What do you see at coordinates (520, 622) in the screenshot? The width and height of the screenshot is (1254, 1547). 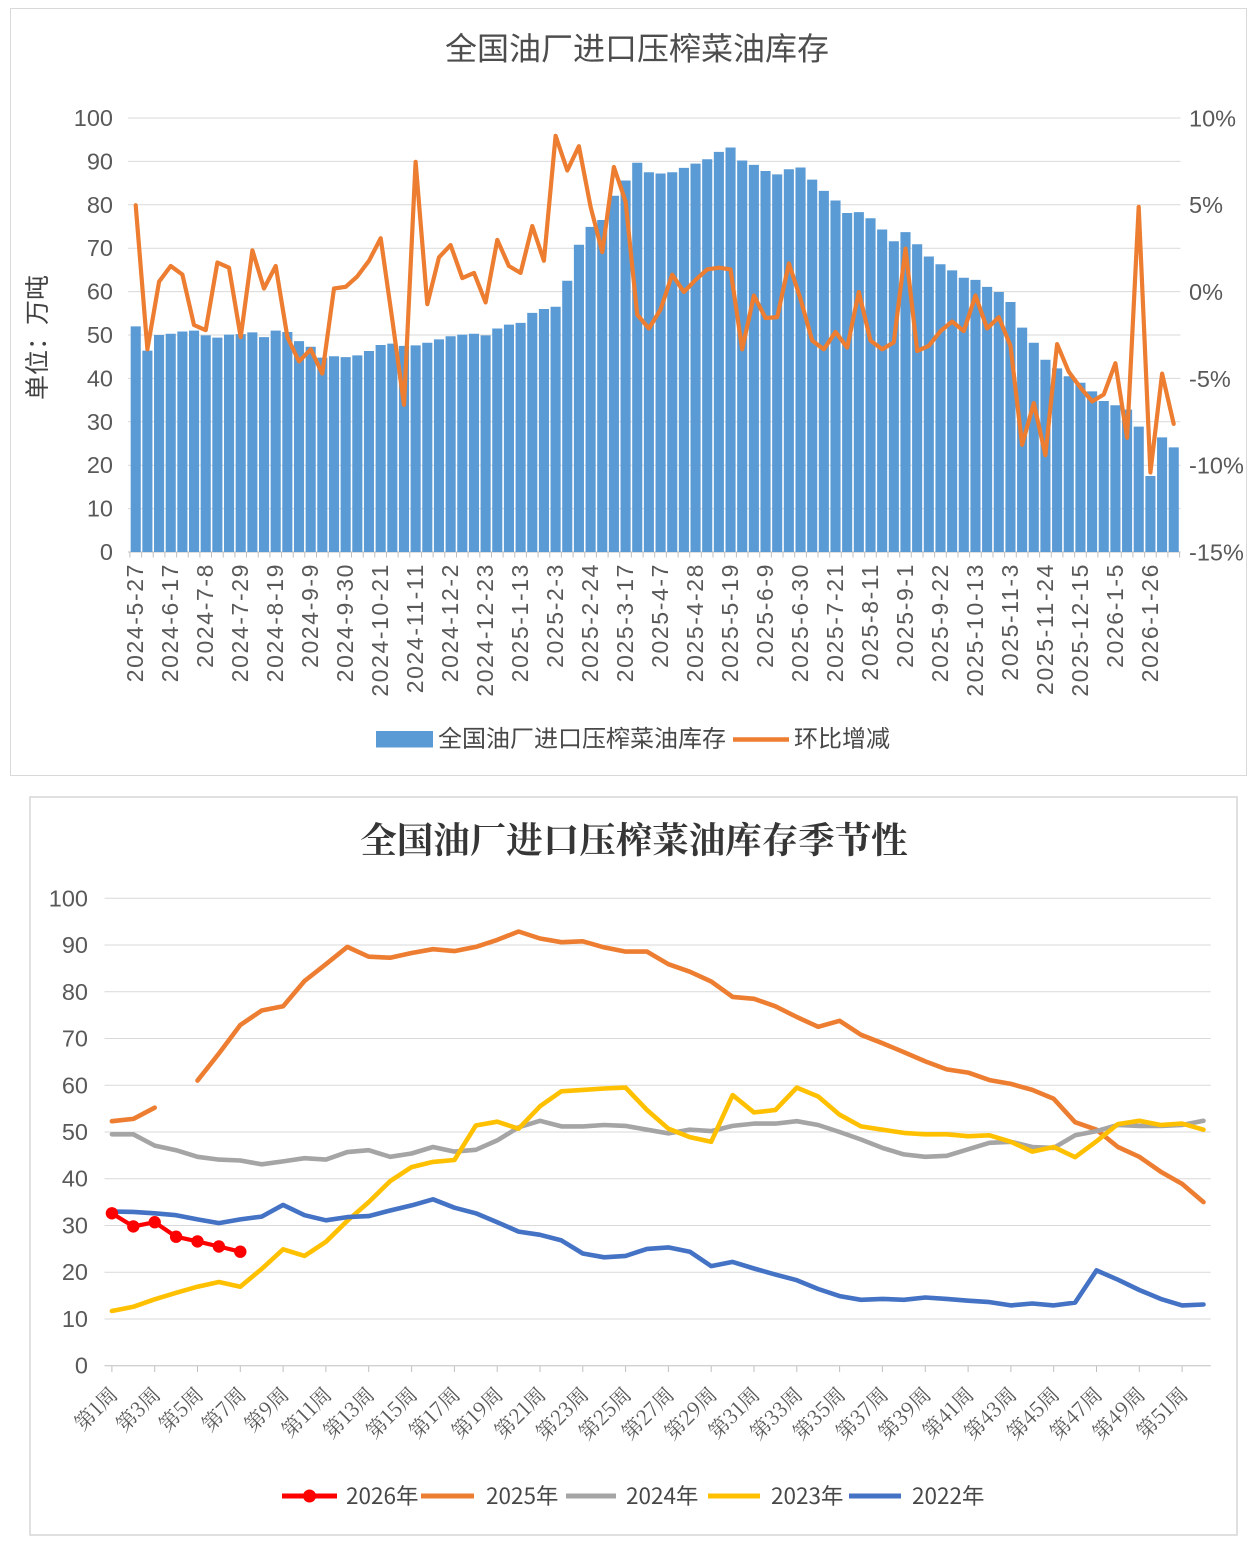 I see `svg-text: 2025-1-13` at bounding box center [520, 622].